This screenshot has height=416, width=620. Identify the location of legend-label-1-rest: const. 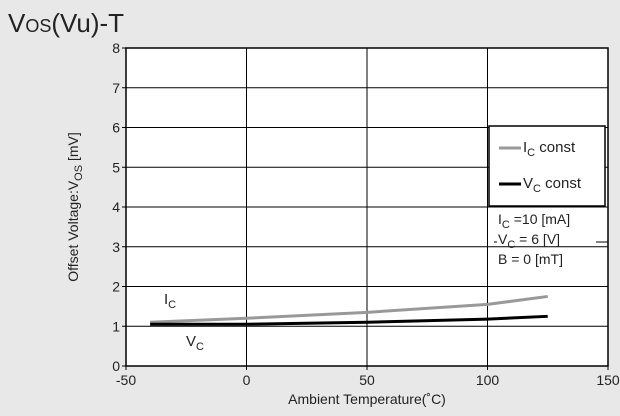
(555, 147).